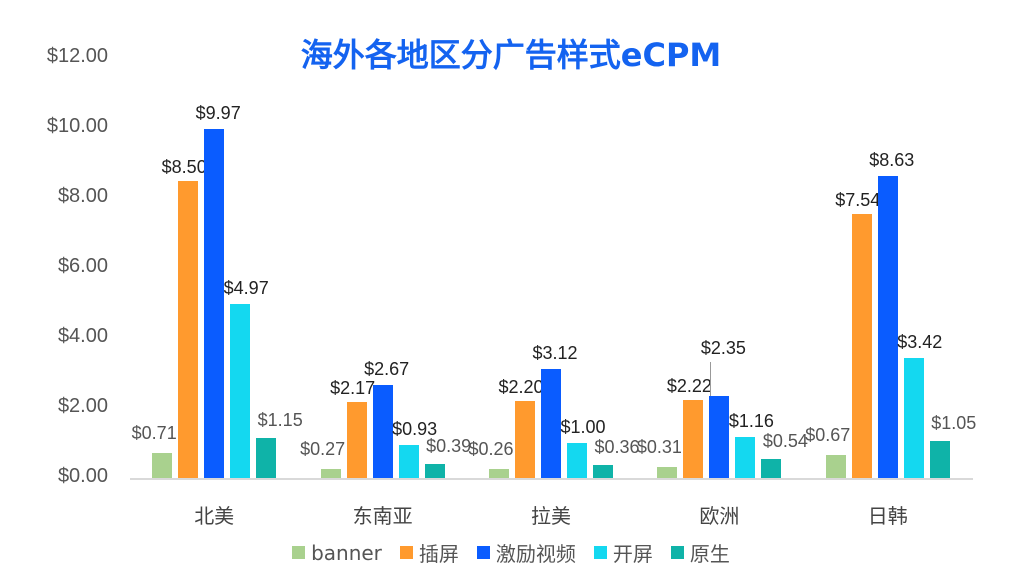 The width and height of the screenshot is (1022, 581). I want to click on legend-item: banner, so click(337, 552).